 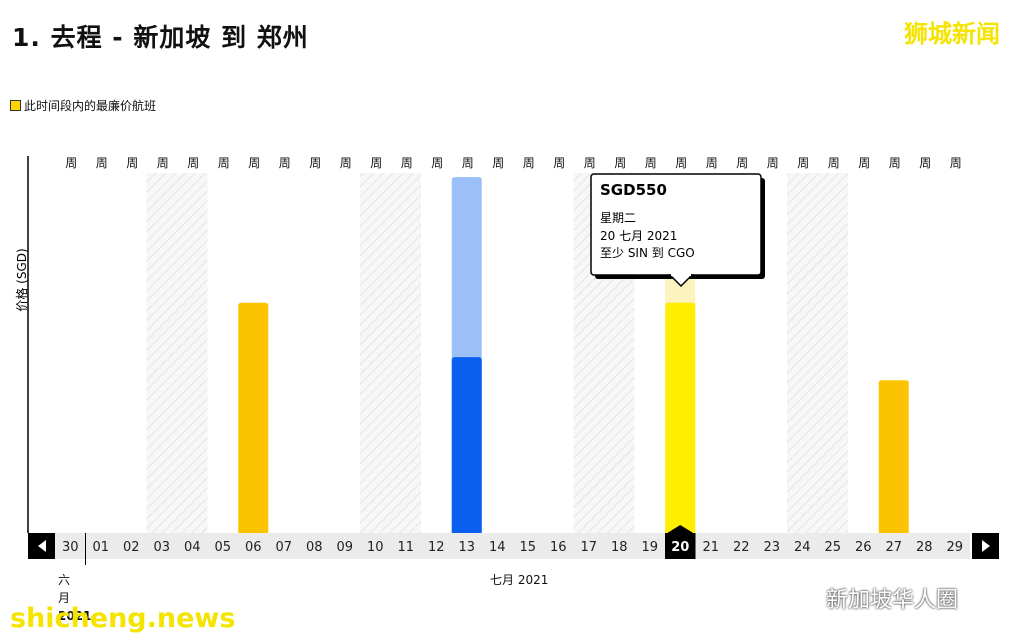 I want to click on date-label-22: 22, so click(x=741, y=547).